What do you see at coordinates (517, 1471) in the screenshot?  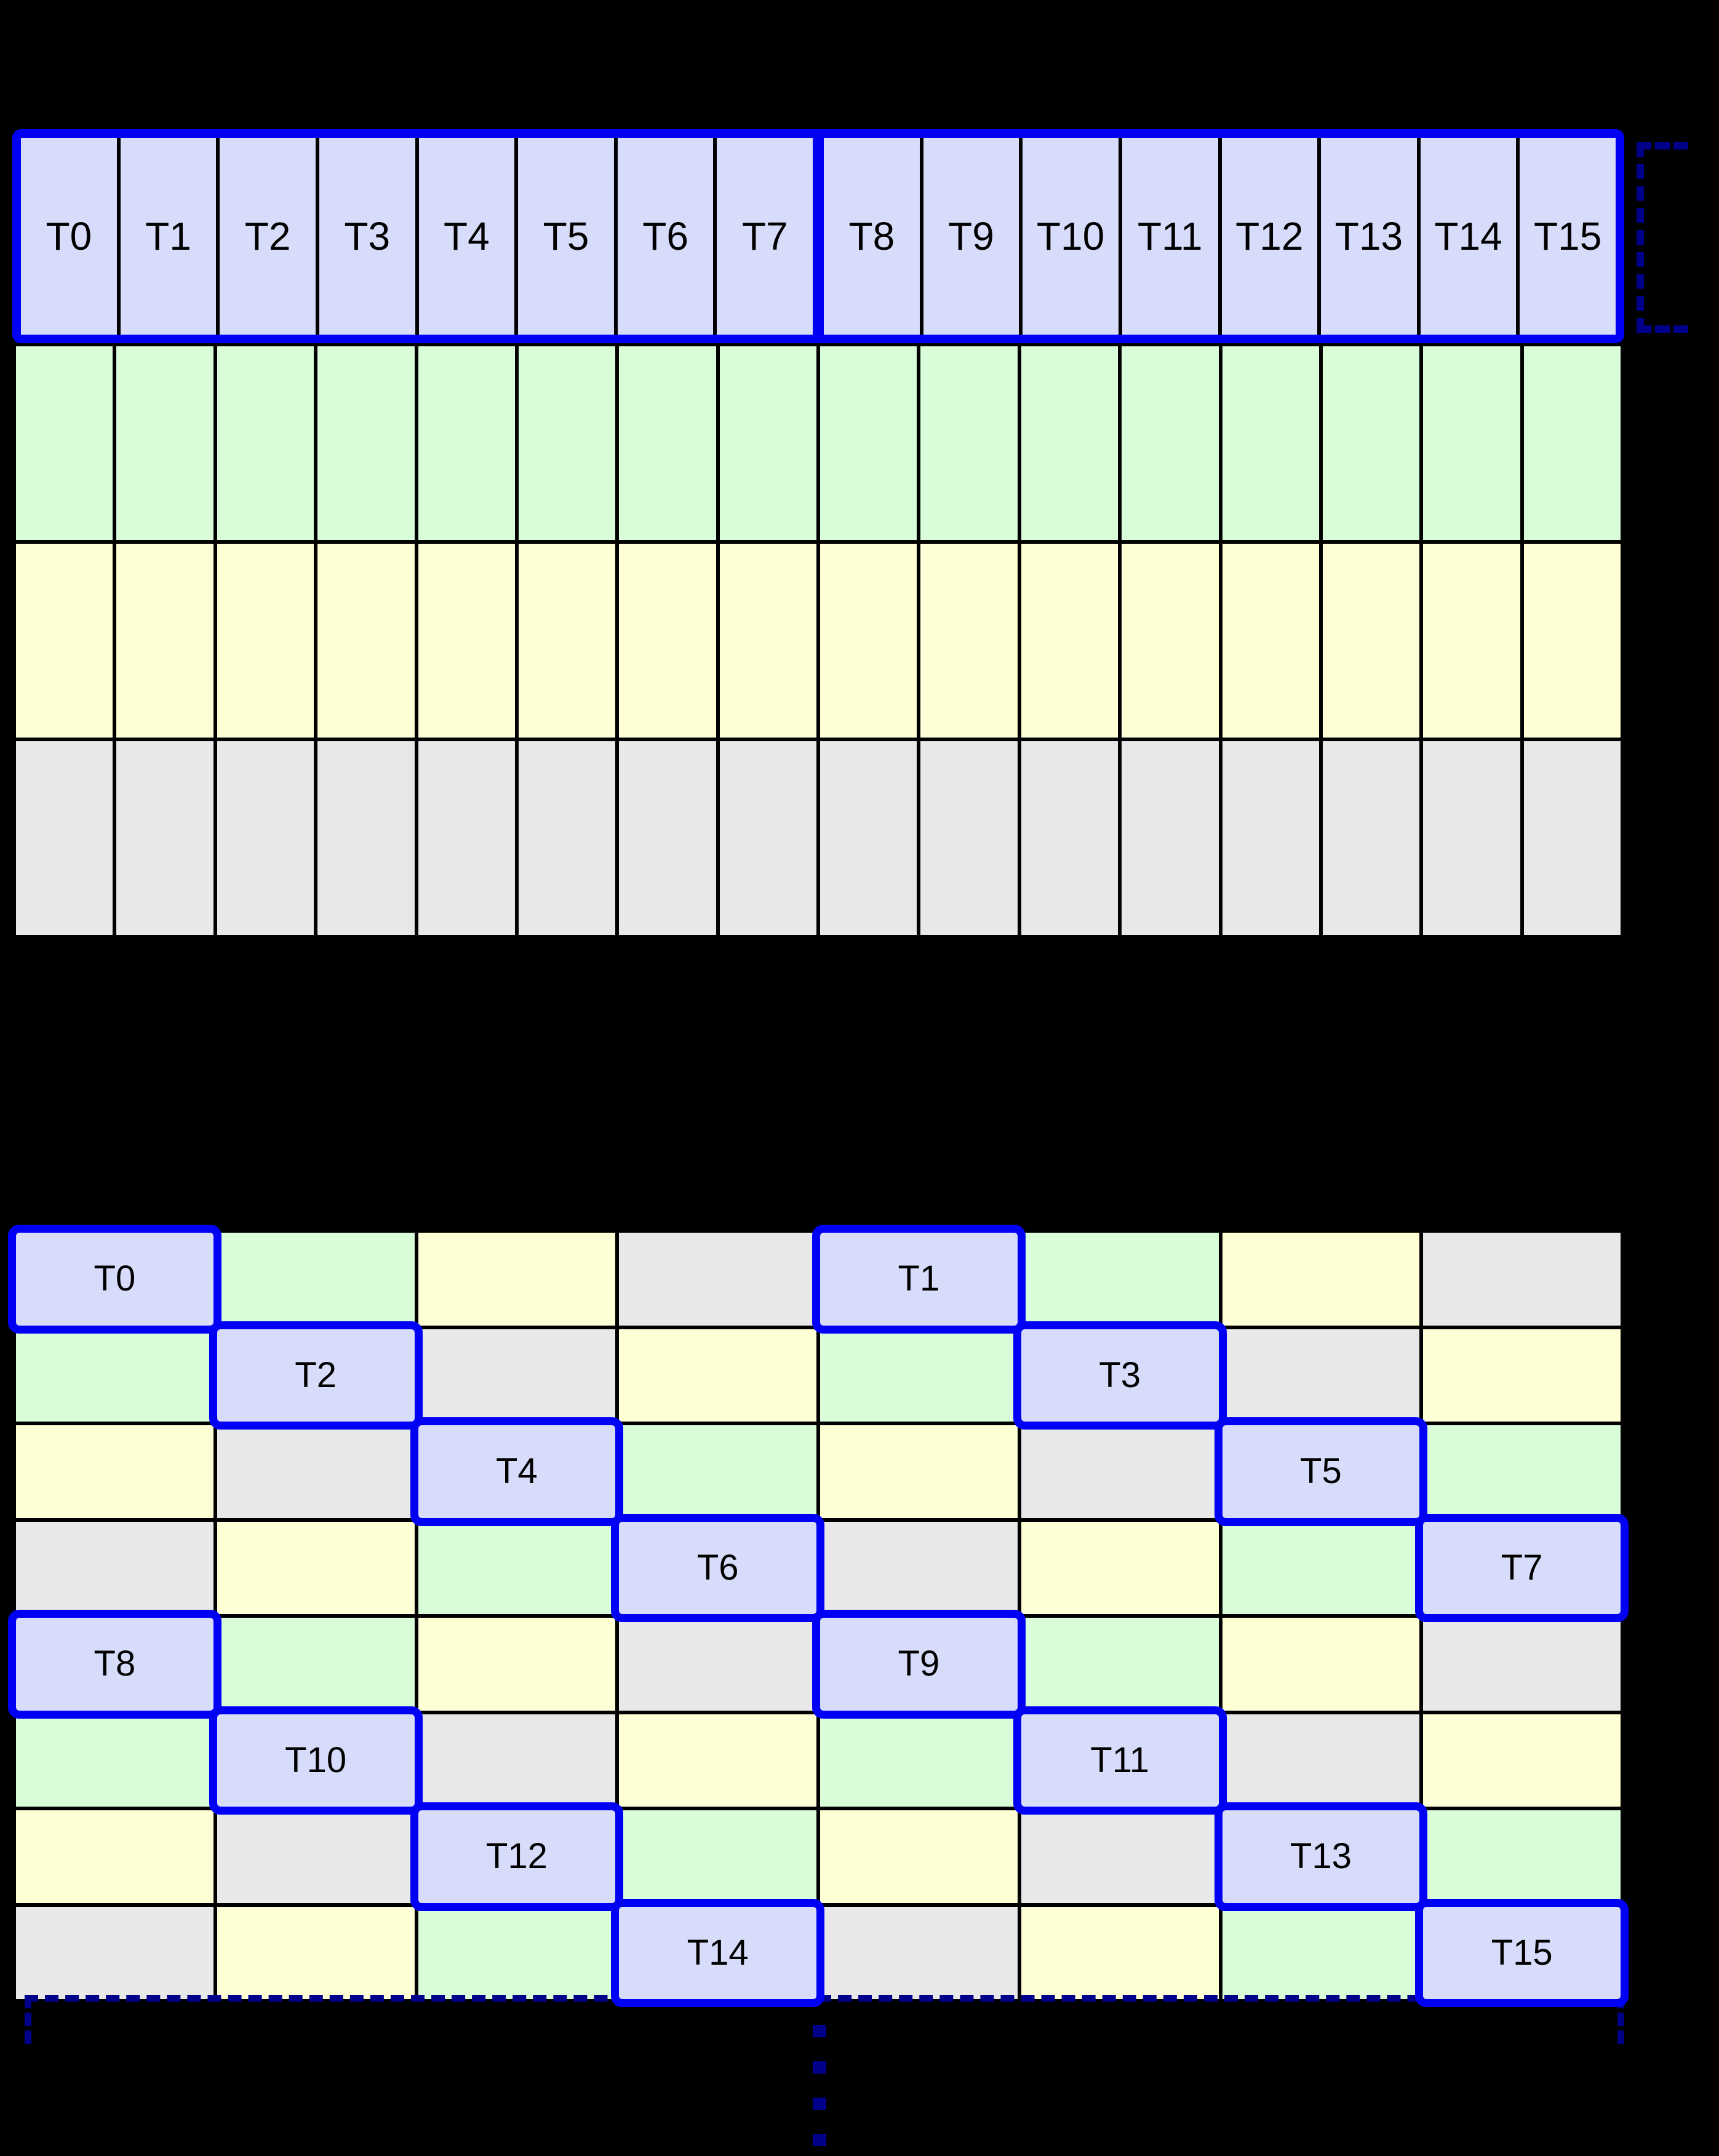 I see `thread-cell-T4: T4` at bounding box center [517, 1471].